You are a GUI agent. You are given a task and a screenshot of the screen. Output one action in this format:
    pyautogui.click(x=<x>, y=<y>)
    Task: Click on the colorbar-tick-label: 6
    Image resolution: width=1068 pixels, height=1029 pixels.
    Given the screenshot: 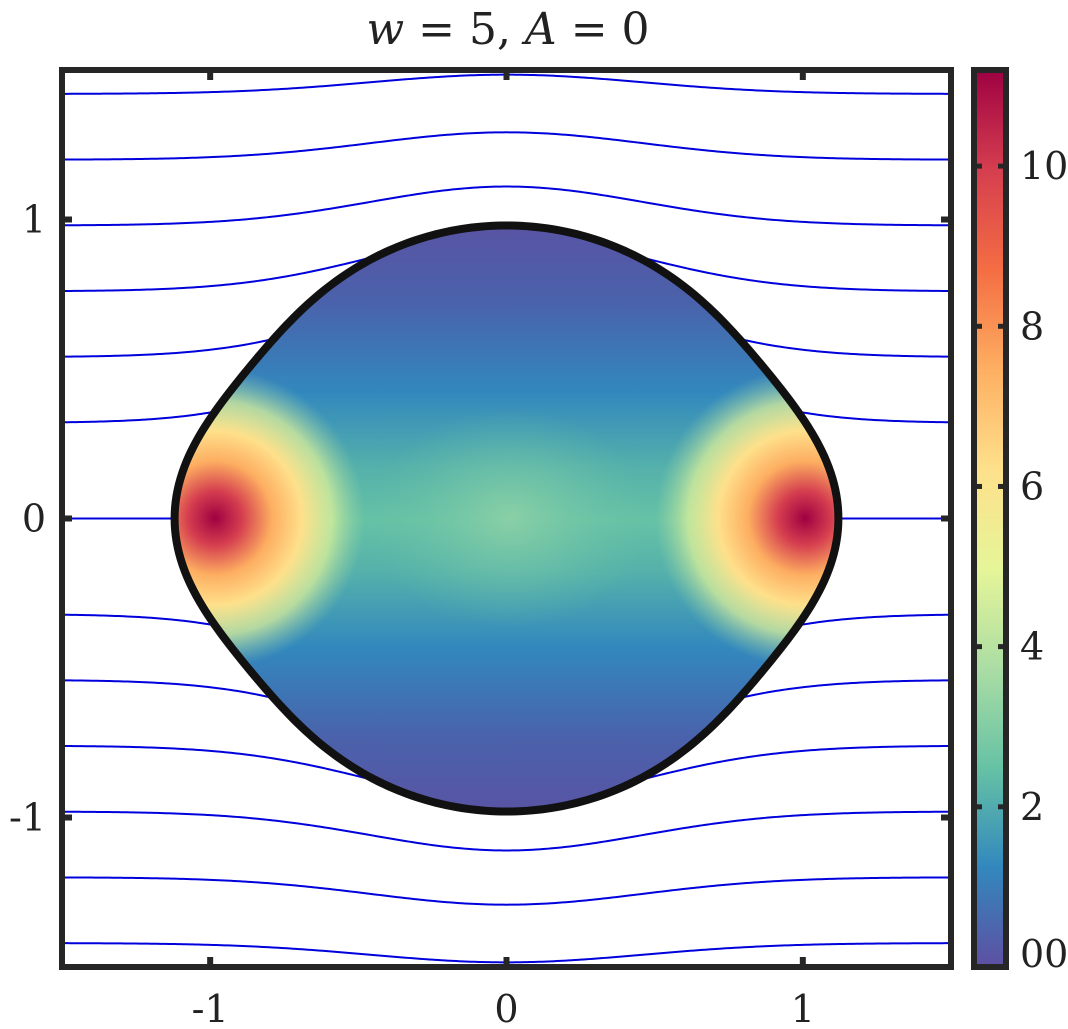 What is the action you would take?
    pyautogui.click(x=1032, y=486)
    